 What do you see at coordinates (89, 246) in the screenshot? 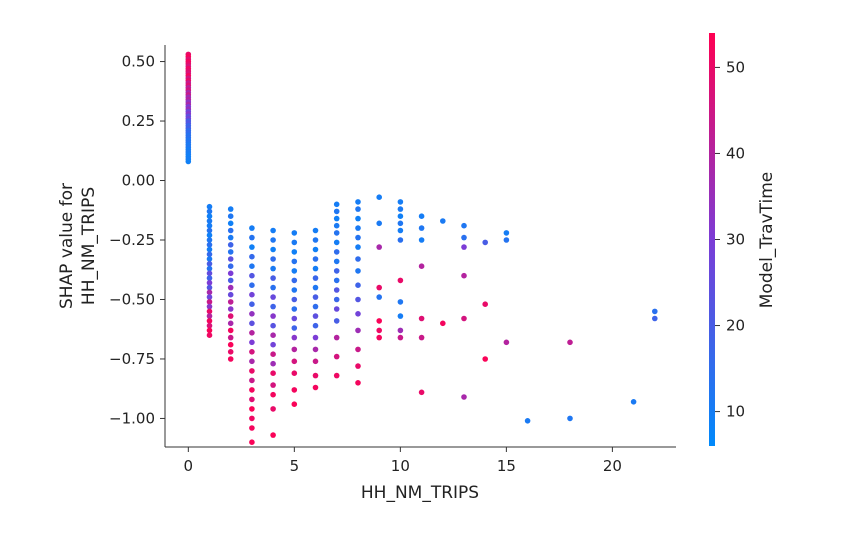
I see `y-axis-label-line2: HH_NM_TRIPS` at bounding box center [89, 246].